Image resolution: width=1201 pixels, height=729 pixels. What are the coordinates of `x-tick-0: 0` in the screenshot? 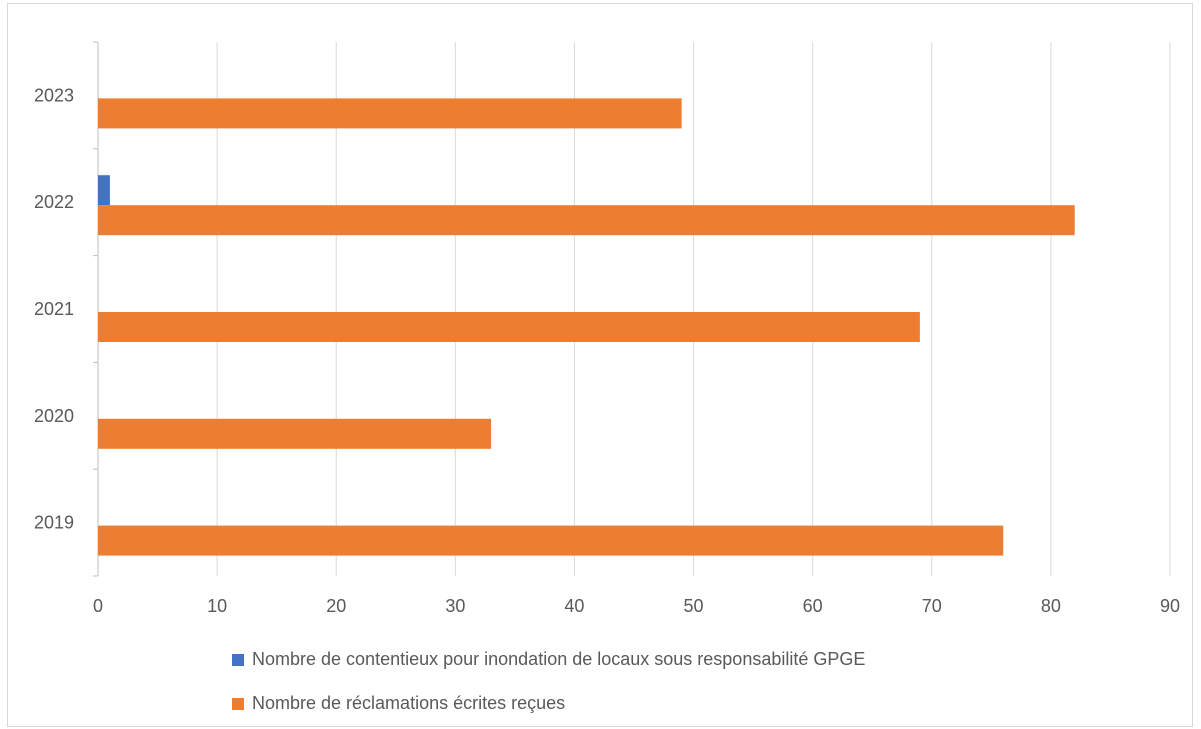 It's located at (98, 606).